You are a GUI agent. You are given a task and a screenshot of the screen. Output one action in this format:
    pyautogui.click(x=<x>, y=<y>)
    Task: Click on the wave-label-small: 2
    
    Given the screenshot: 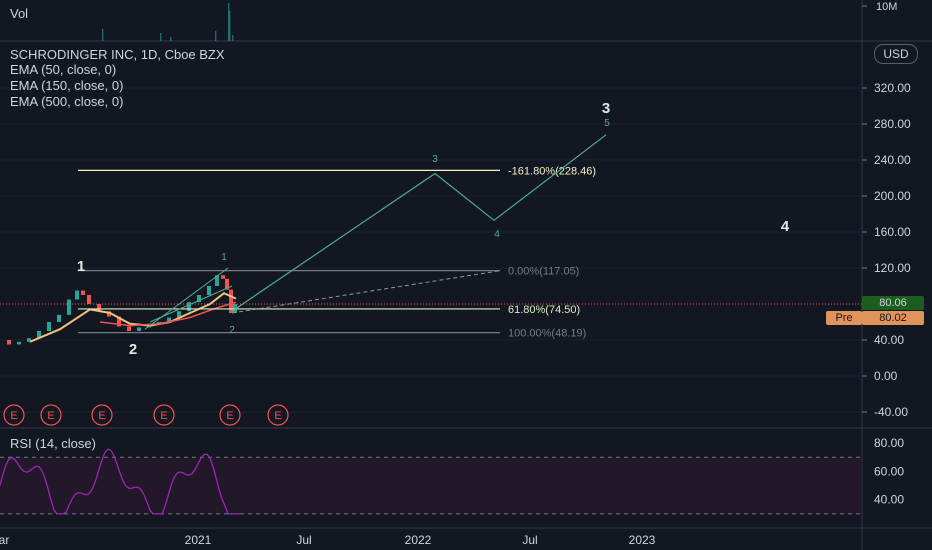 What is the action you would take?
    pyautogui.click(x=232, y=330)
    